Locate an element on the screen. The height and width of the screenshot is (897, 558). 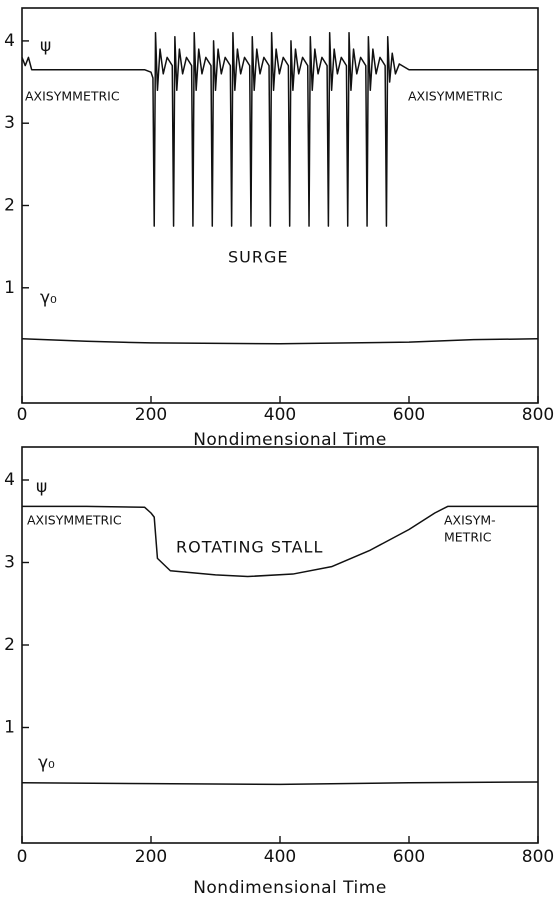
annotation: ROTATING STALL is located at coordinates (249, 547).